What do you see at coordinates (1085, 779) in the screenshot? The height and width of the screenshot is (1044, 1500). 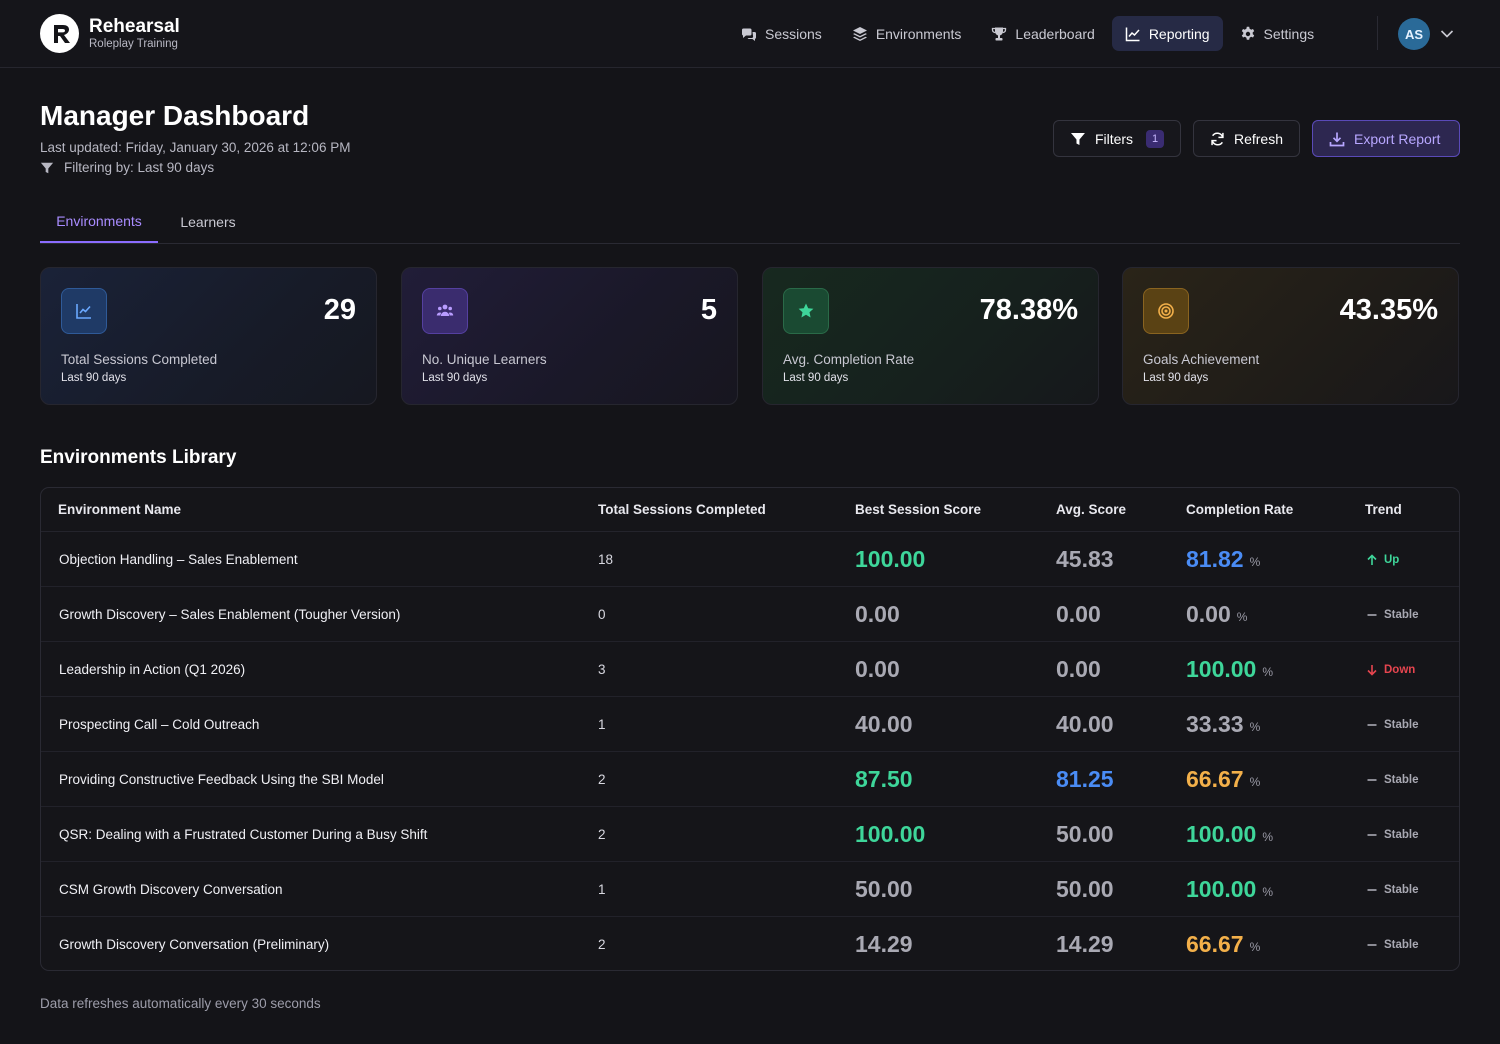 I see `avg-score: 81.25` at bounding box center [1085, 779].